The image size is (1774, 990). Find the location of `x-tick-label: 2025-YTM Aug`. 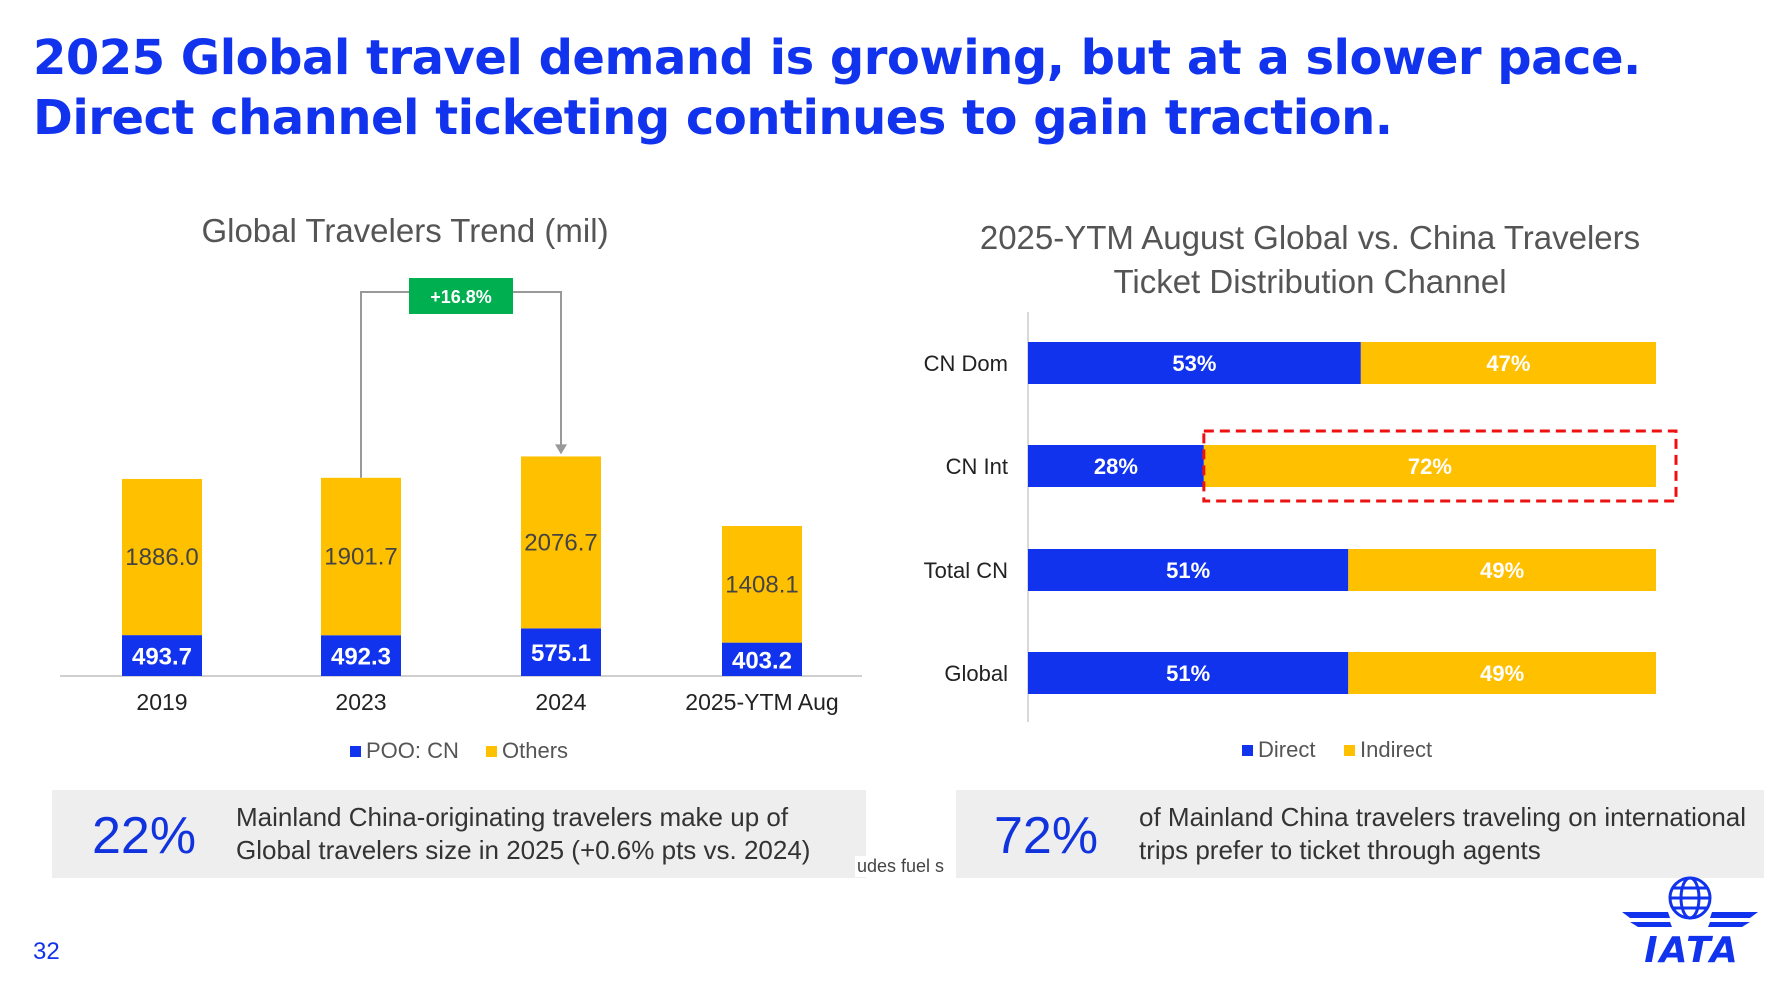

x-tick-label: 2025-YTM Aug is located at coordinates (761, 702).